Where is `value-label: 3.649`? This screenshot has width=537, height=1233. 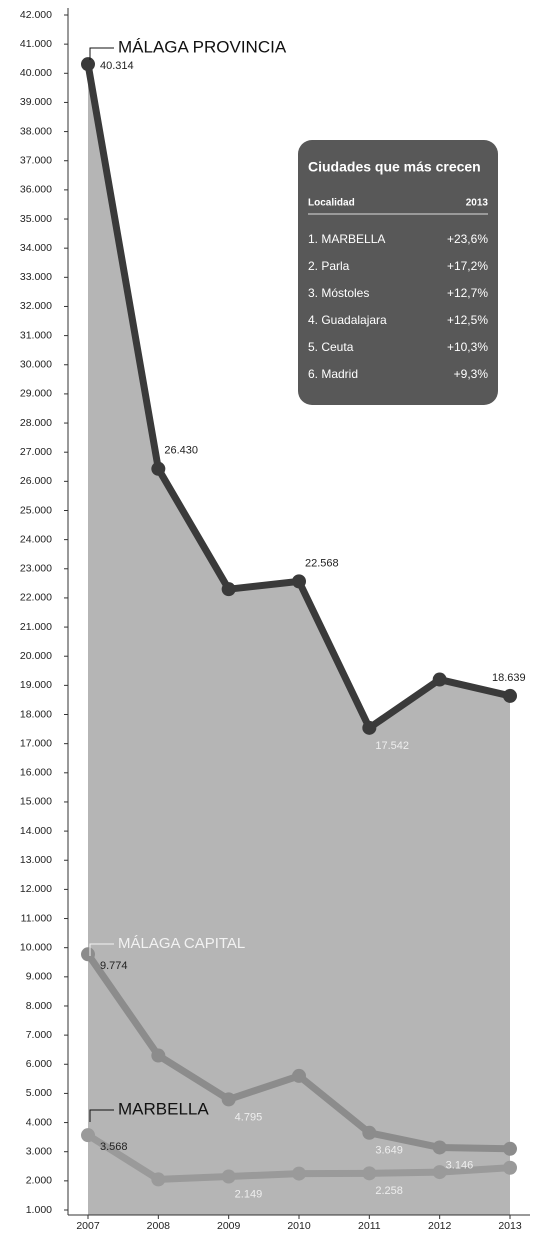
value-label: 3.649 is located at coordinates (389, 1151).